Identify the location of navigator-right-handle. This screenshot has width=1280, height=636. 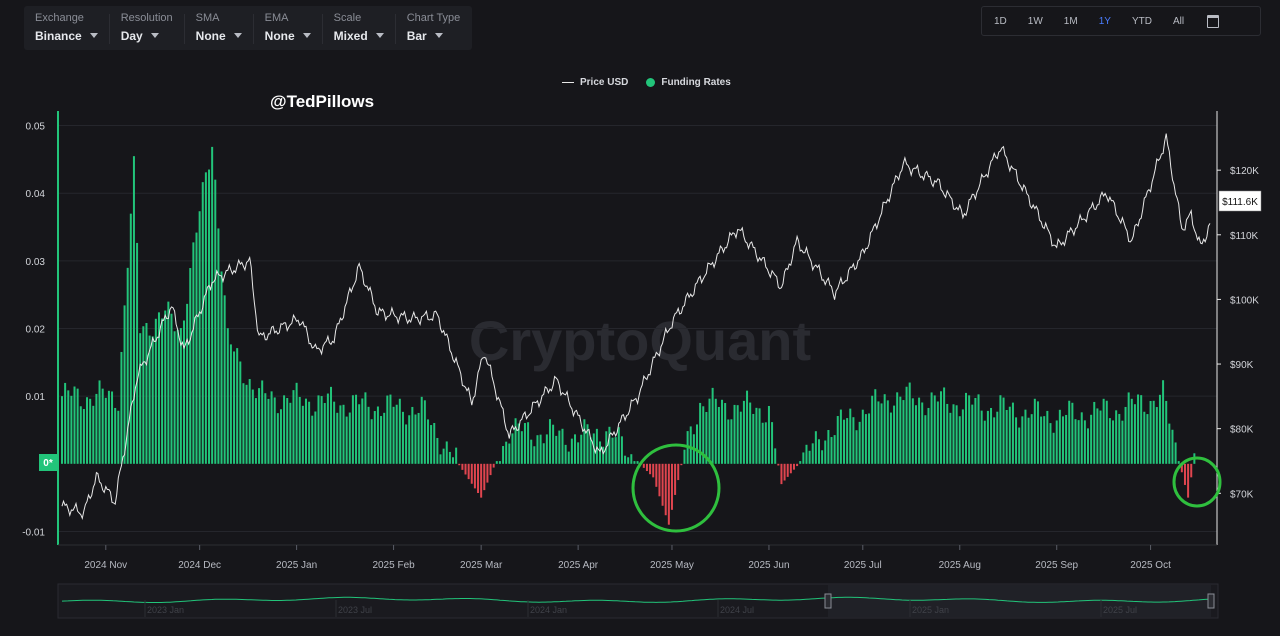
(1211, 601).